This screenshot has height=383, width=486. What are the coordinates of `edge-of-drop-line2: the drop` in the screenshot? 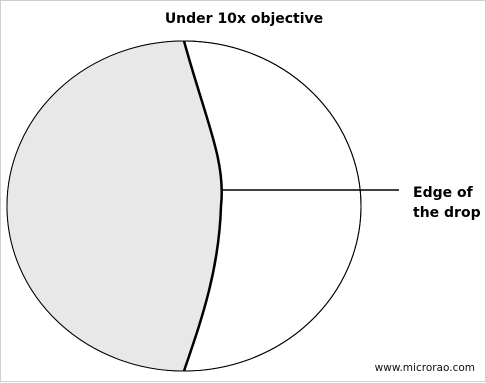 It's located at (447, 213).